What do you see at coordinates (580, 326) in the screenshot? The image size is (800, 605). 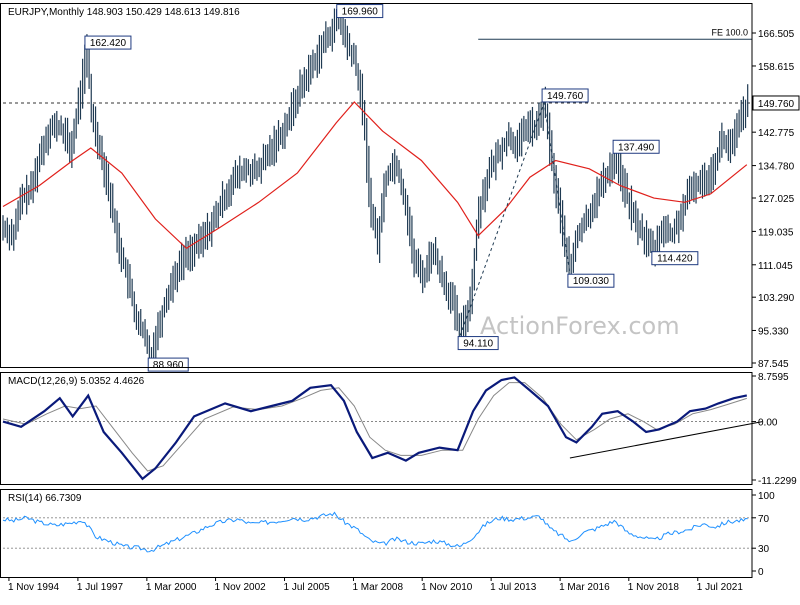 I see `watermark: ActionForex.com` at bounding box center [580, 326].